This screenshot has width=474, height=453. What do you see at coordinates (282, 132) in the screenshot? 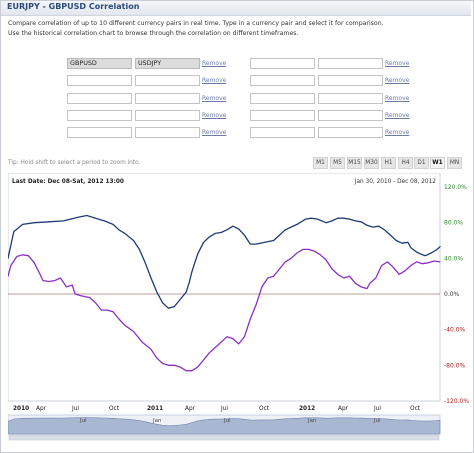
I see `pair-10-first-currency` at bounding box center [282, 132].